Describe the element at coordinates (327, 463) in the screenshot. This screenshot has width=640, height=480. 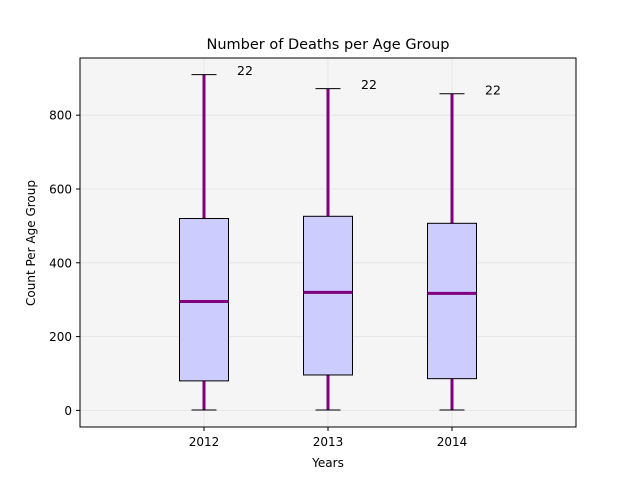
I see `x-axis-label: Years` at that location.